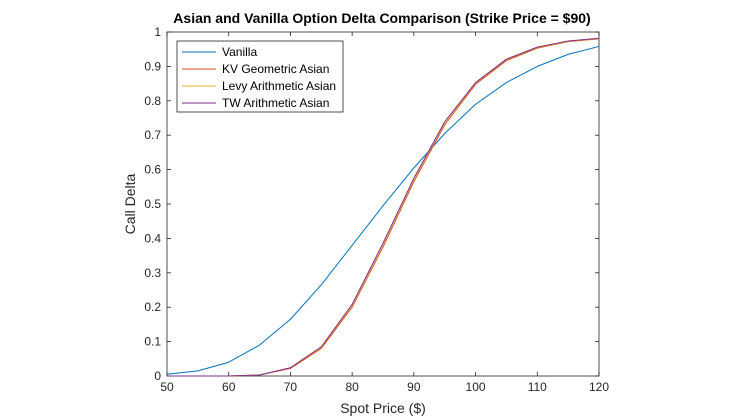 Image resolution: width=746 pixels, height=420 pixels. I want to click on legend-label: TW Arithmetic Asian, so click(275, 103).